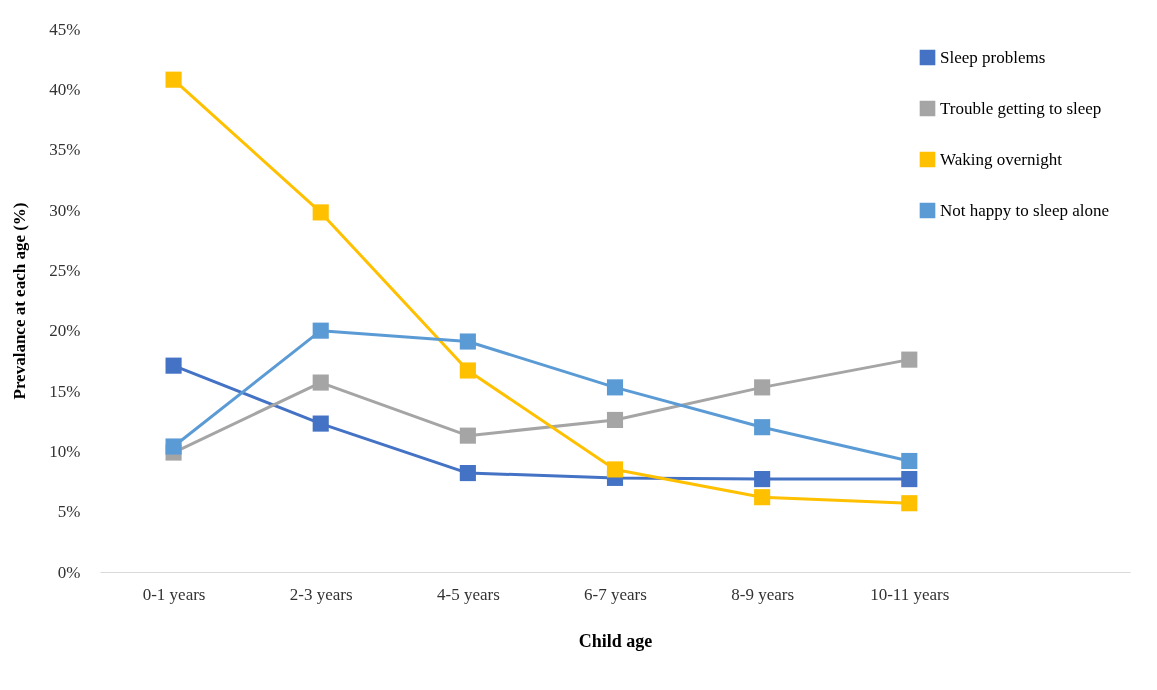 The width and height of the screenshot is (1157, 690). Describe the element at coordinates (468, 594) in the screenshot. I see `x-tick-label: 4-5 years` at that location.